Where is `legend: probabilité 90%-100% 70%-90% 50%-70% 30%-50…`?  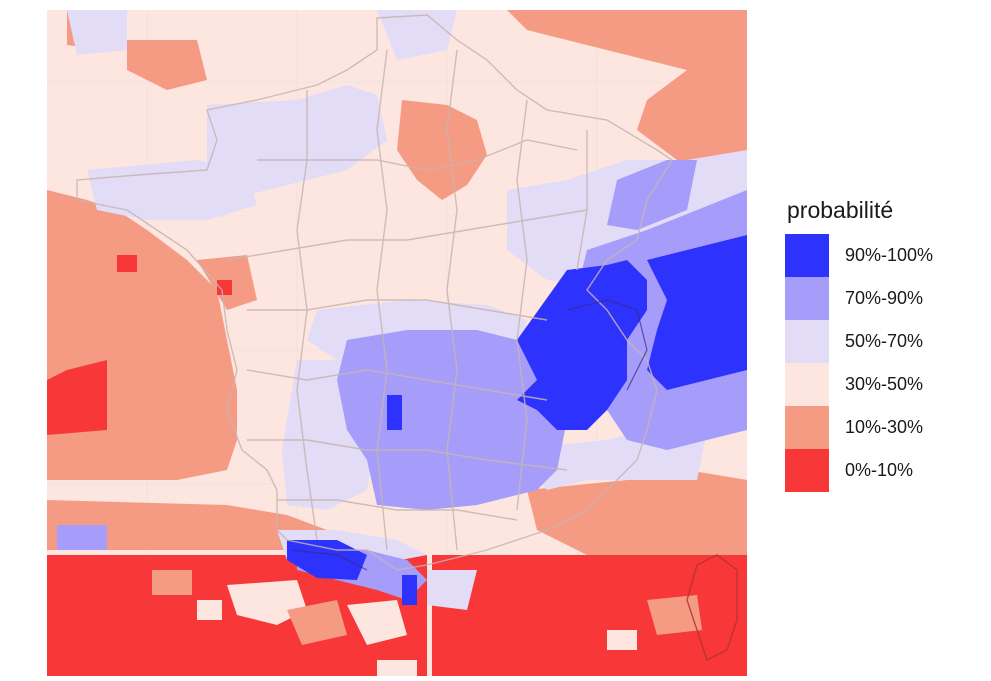 legend: probabilité 90%-100% 70%-90% 50%-70% 30%-50… is located at coordinates (885, 344).